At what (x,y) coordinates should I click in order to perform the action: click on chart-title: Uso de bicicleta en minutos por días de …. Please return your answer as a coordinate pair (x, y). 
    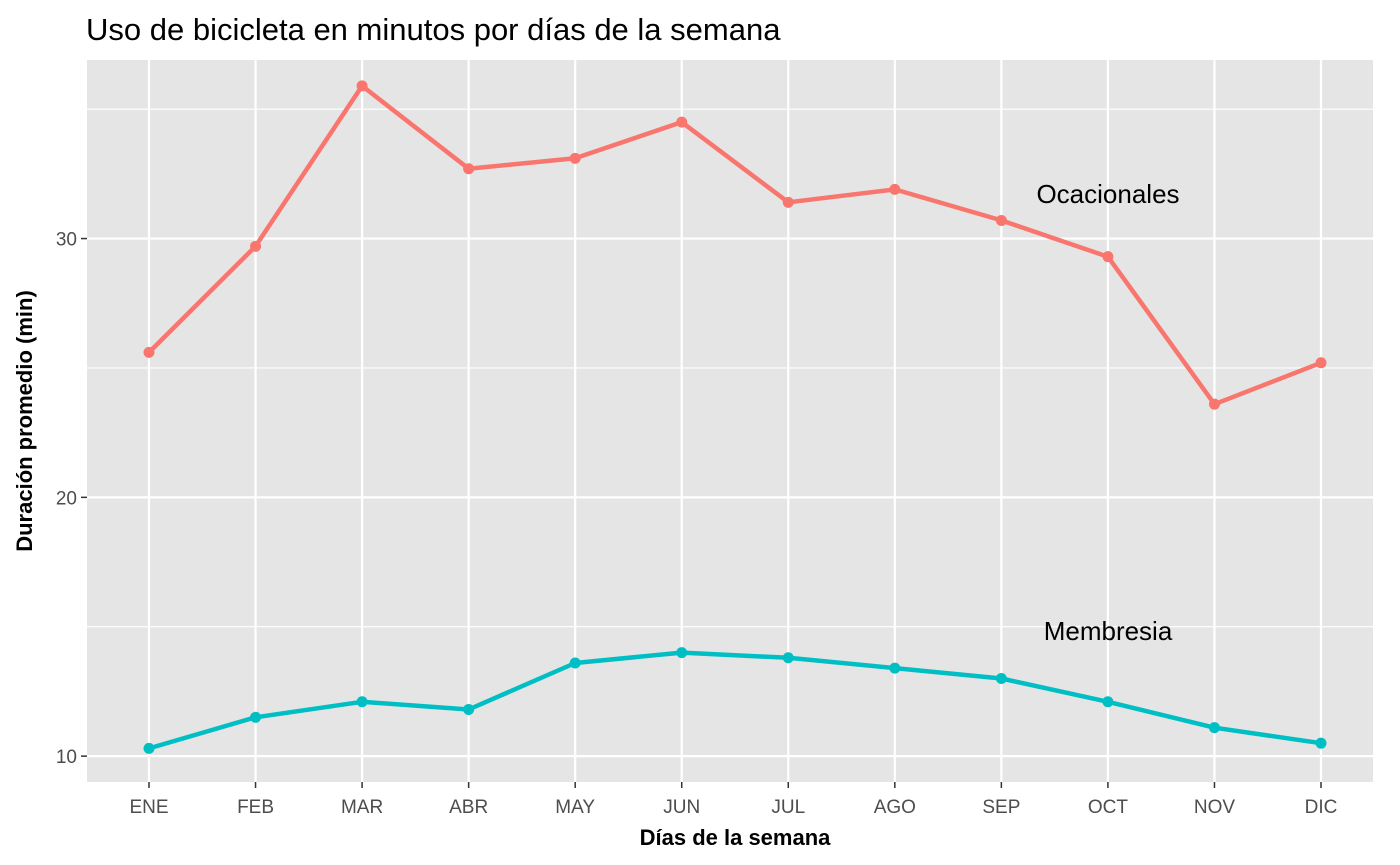
    Looking at the image, I should click on (433, 29).